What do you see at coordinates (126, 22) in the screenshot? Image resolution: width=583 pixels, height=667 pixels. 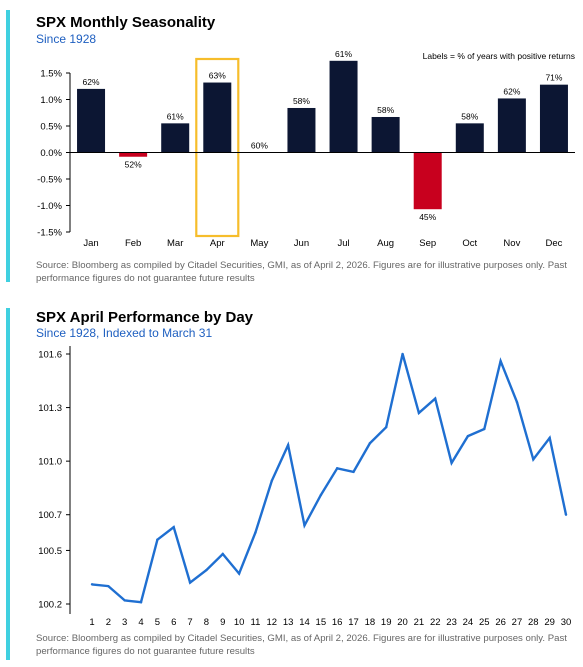 I see `chart-title-seasonality: SPX Monthly Seasonality` at bounding box center [126, 22].